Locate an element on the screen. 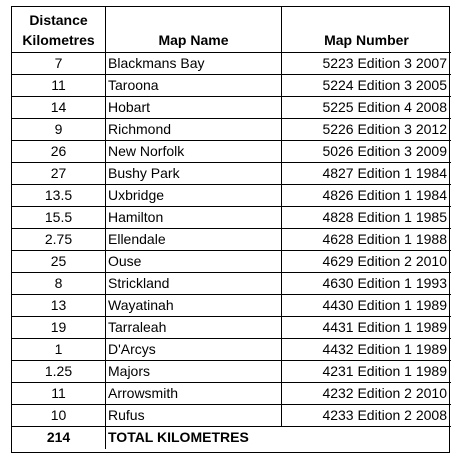 The height and width of the screenshot is (459, 456). cell-map-number: 4432 Edition 1 1989 is located at coordinates (366, 350).